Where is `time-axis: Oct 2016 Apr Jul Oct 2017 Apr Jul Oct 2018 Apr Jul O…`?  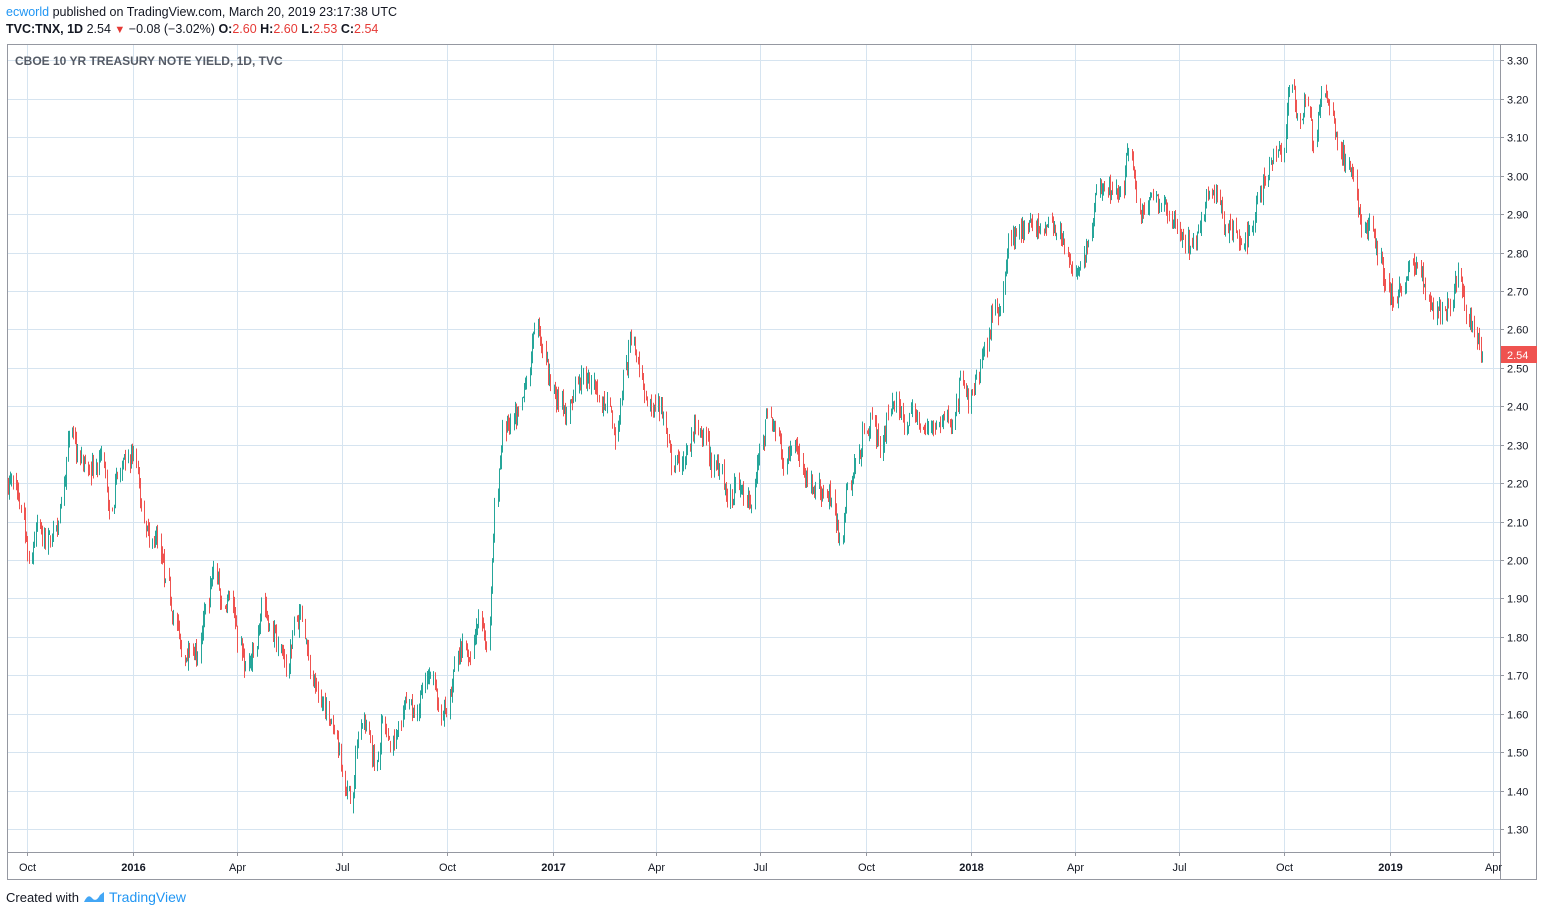 time-axis: Oct 2016 Apr Jul Oct 2017 Apr Jul Oct 2018 Apr Jul O… is located at coordinates (760, 863).